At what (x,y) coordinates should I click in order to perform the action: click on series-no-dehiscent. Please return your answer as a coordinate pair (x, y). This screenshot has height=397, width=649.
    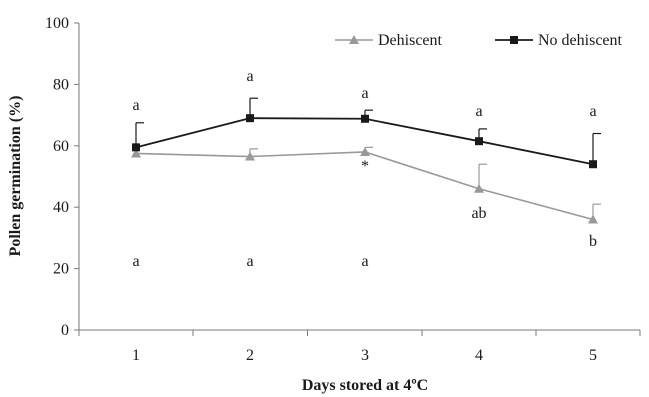
    Looking at the image, I should click on (366, 133).